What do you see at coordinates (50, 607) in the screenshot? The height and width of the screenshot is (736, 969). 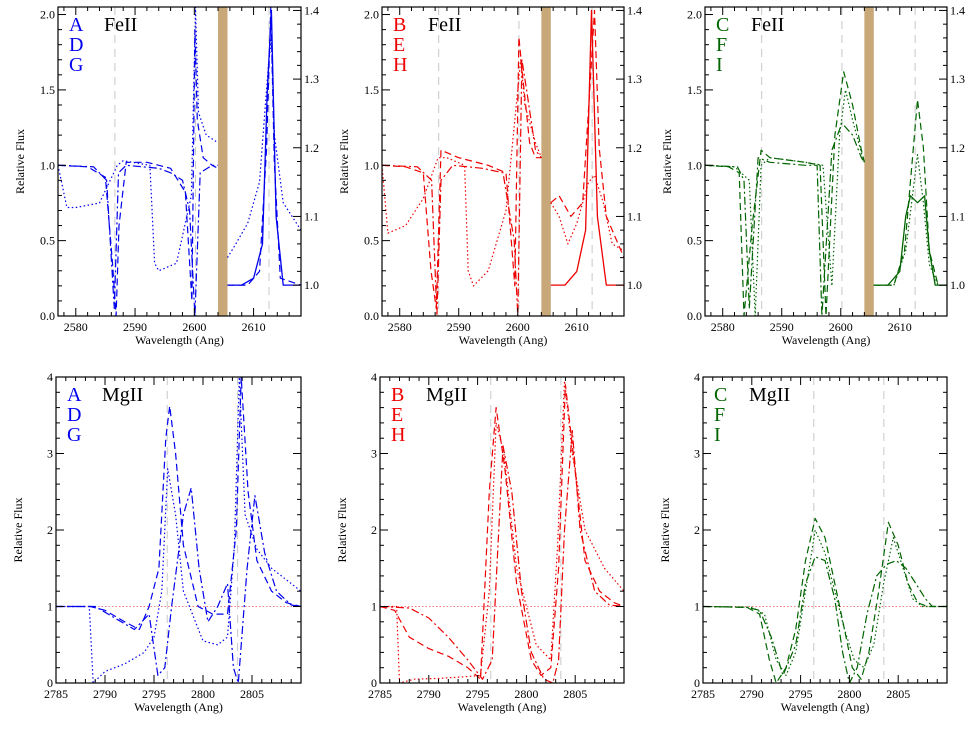 I see `y-tick-label: 1` at bounding box center [50, 607].